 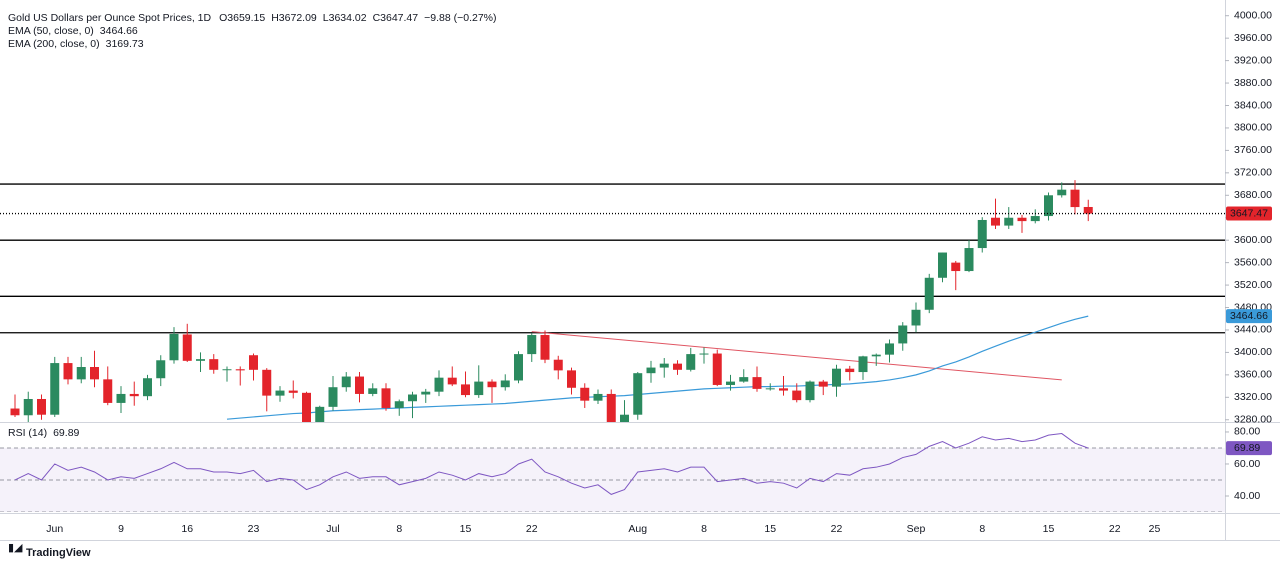 I want to click on ohlc-value: C3647.47, so click(x=396, y=18).